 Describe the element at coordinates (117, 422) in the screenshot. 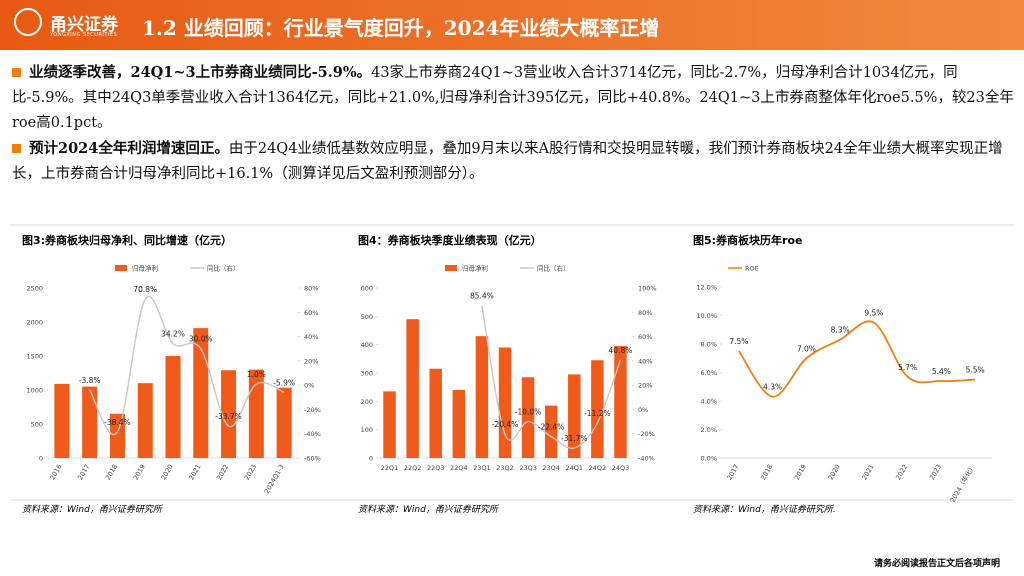

I see `data-label: -38.4%` at that location.